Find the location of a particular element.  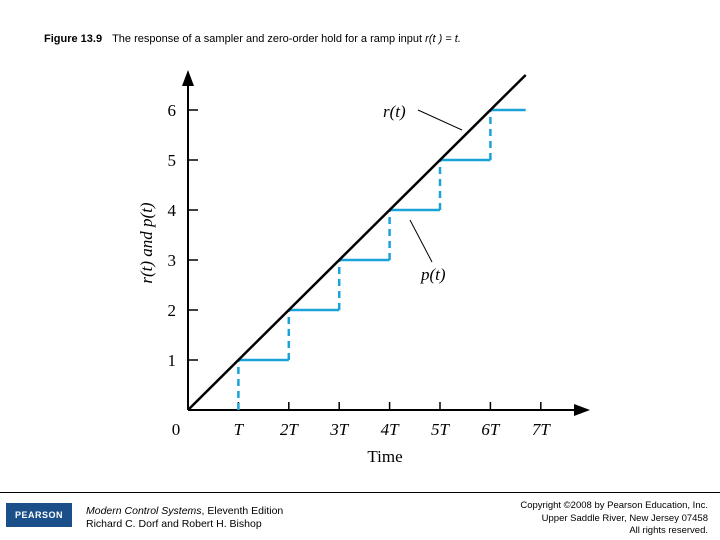

annotation-p-t-label: p(t) is located at coordinates (433, 274).